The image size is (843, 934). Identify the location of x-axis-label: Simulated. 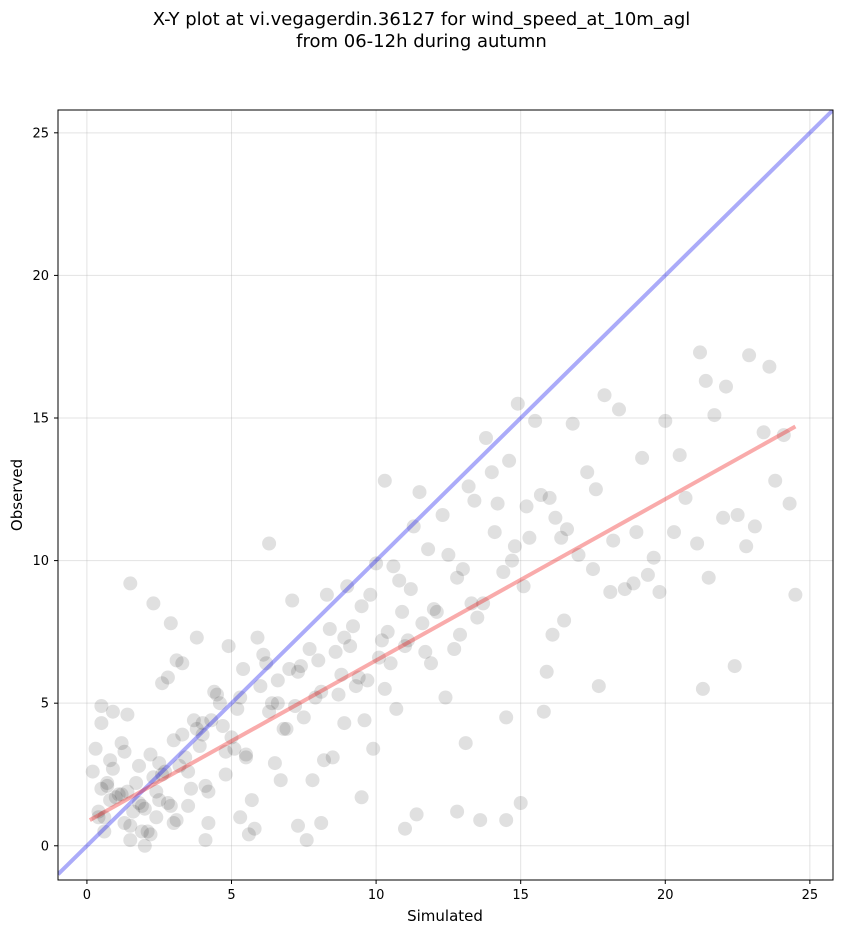
(445, 916).